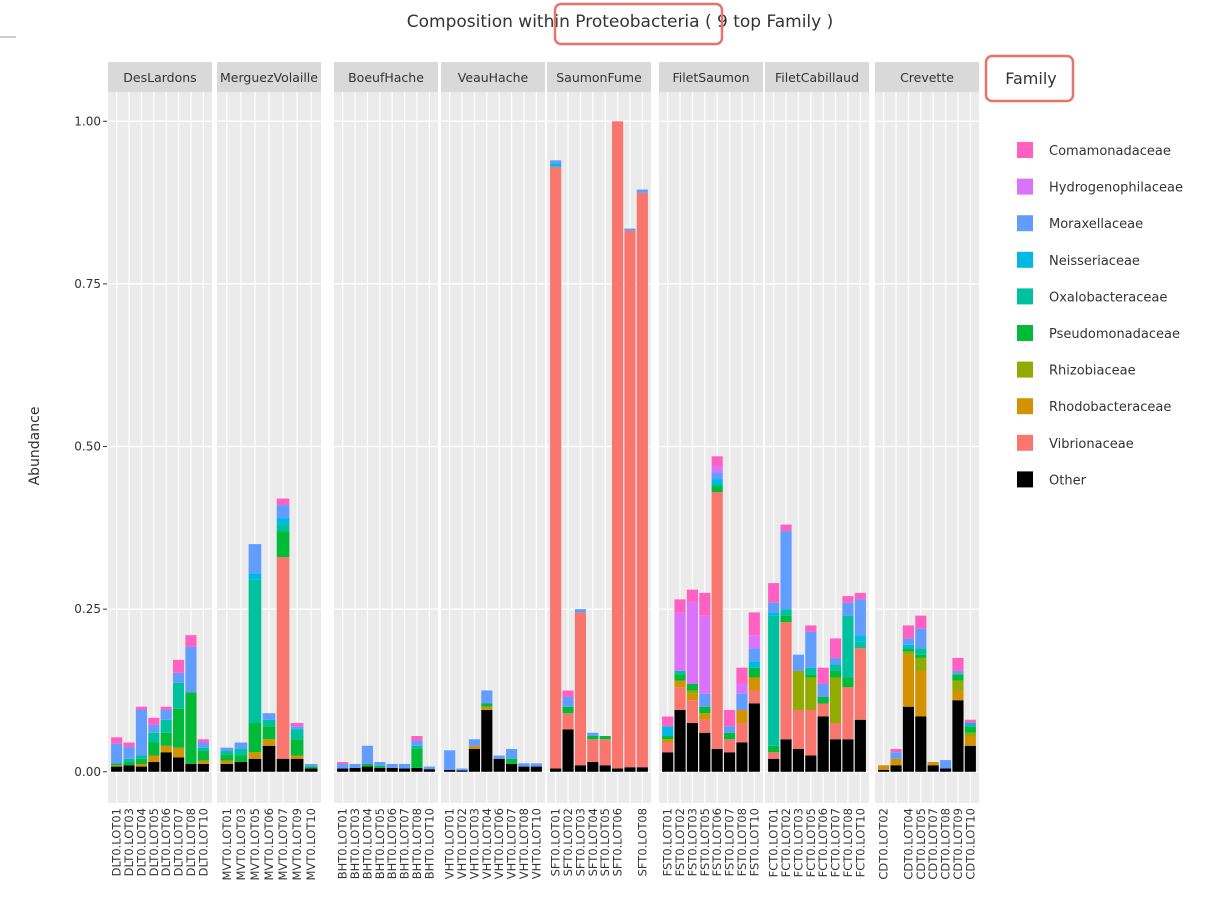 This screenshot has width=1208, height=908. Describe the element at coordinates (774, 842) in the screenshot. I see `x-tick-label: FCT0.LOT01` at that location.